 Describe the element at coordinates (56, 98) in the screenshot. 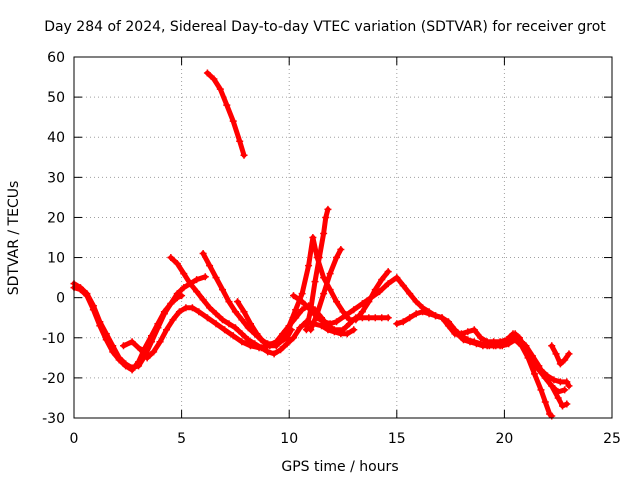

I see `y-tick-label: 50` at that location.